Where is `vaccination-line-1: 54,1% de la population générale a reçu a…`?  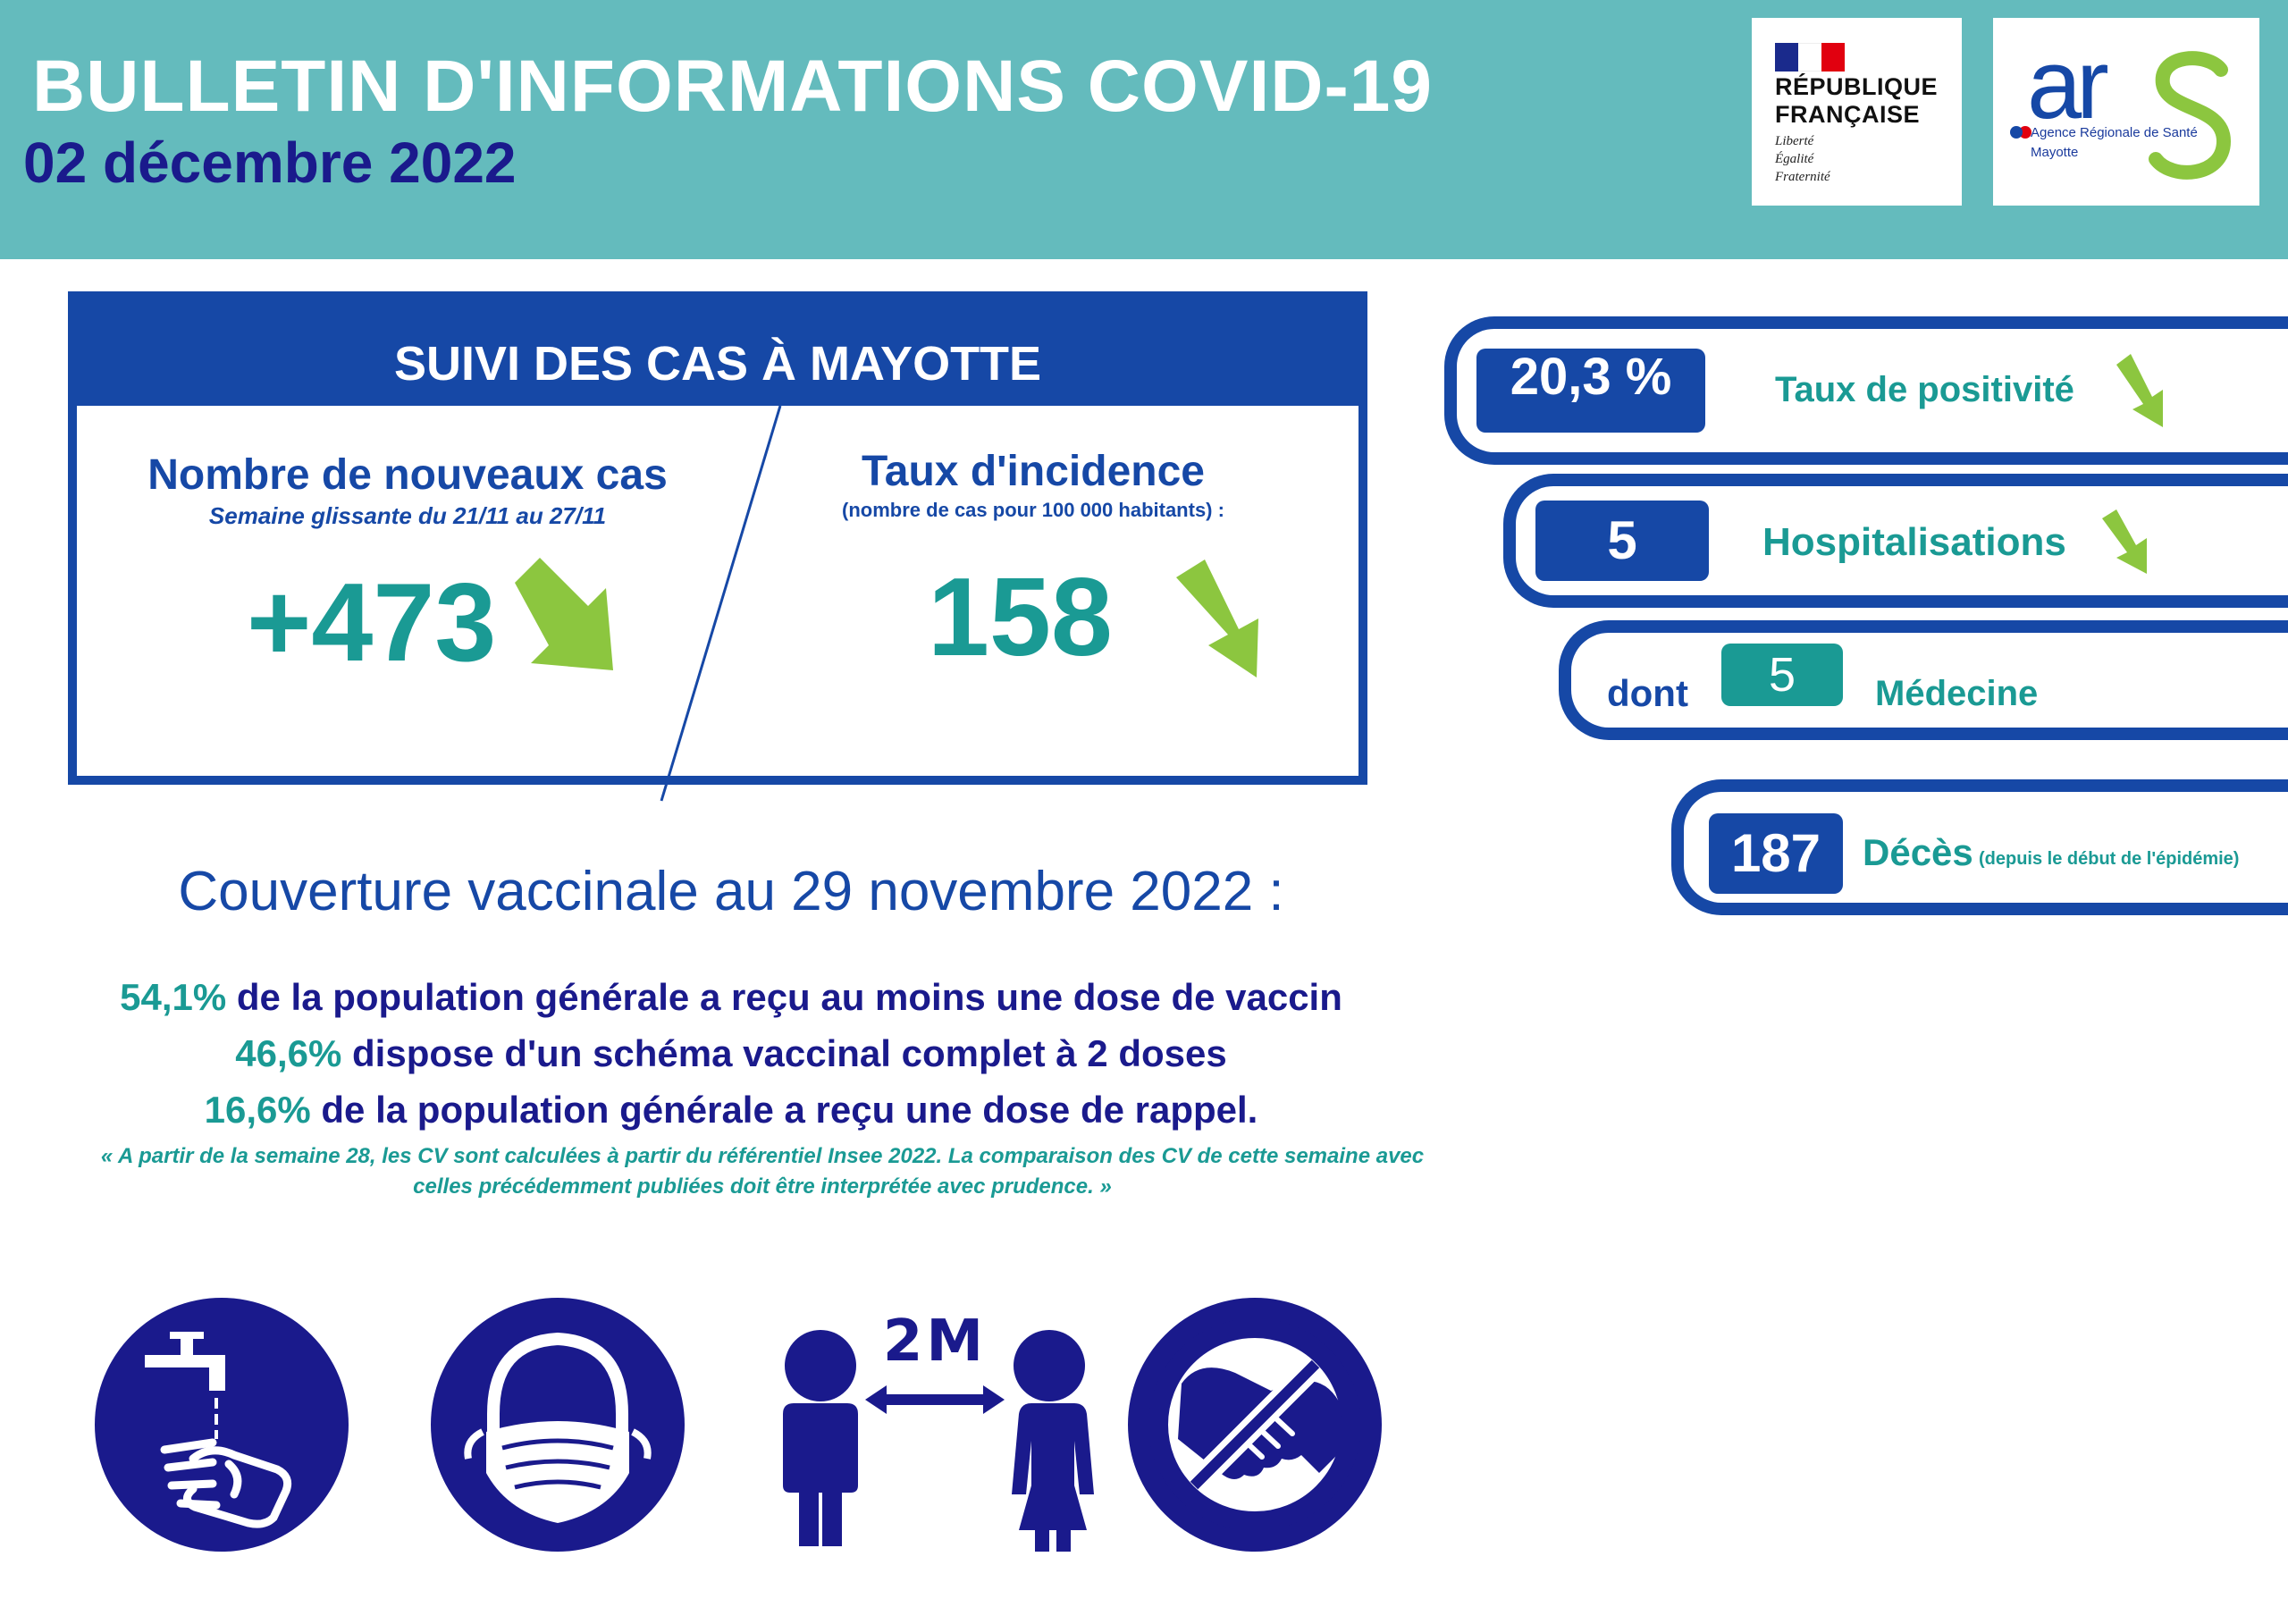
vaccination-line-1: 54,1% de la population générale a reçu a… is located at coordinates (731, 998).